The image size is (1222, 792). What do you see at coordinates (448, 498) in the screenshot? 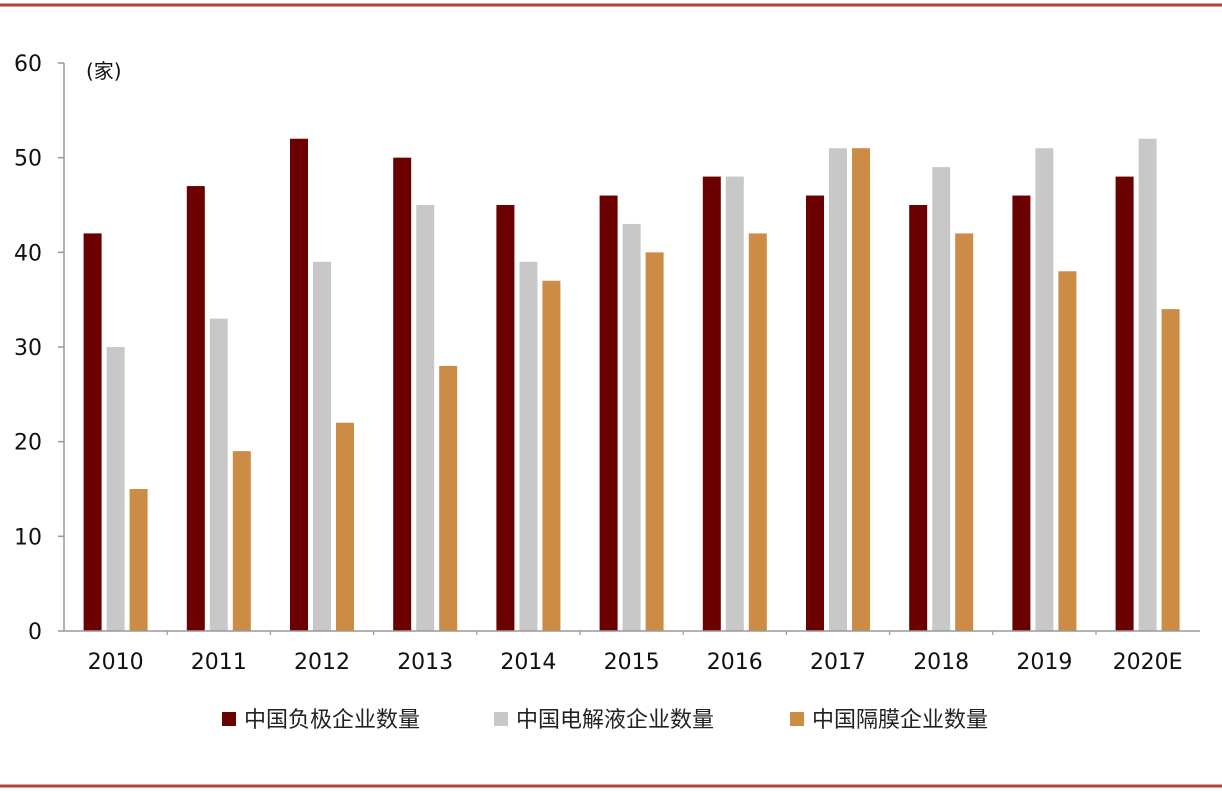
I see `bar-series-2-2013` at bounding box center [448, 498].